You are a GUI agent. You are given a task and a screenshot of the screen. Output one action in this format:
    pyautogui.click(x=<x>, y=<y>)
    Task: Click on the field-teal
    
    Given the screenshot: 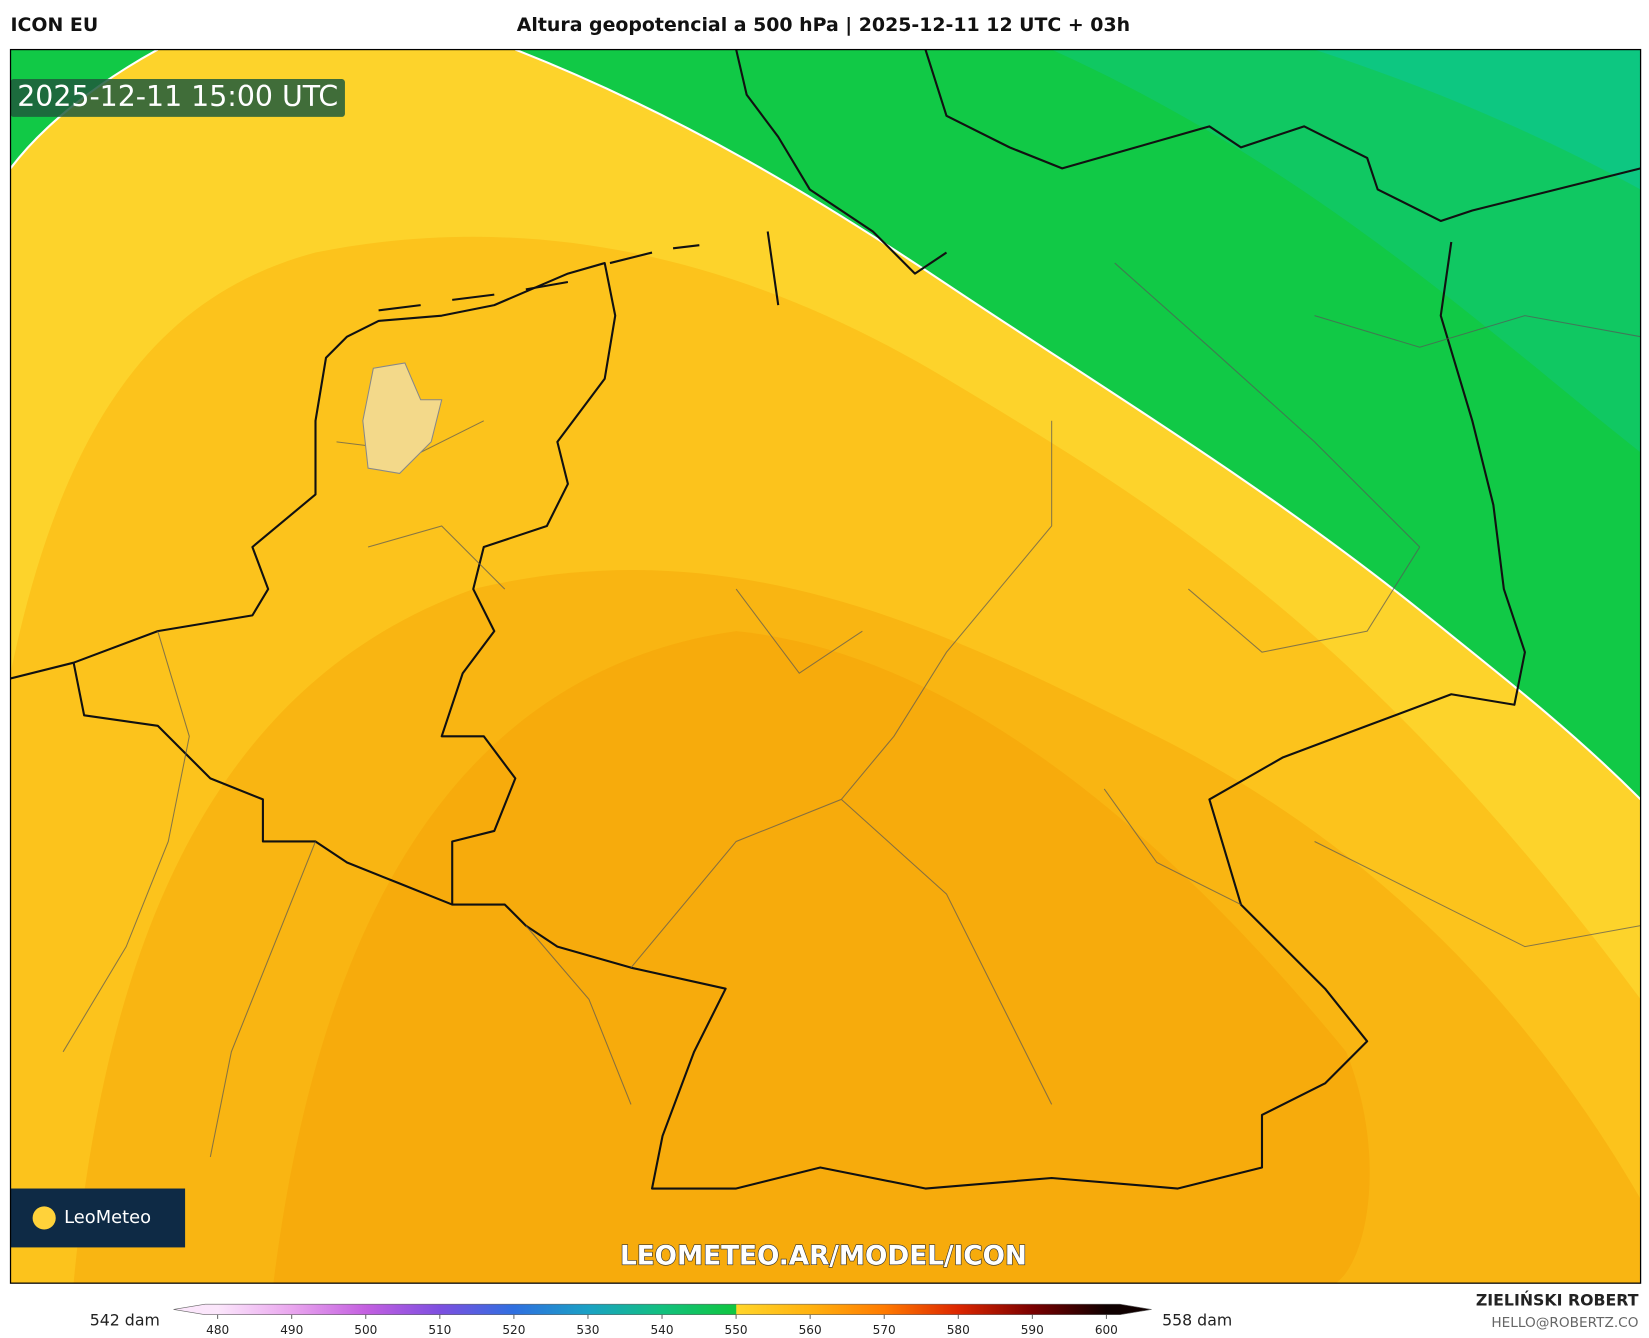 What is the action you would take?
    pyautogui.click(x=1346, y=251)
    